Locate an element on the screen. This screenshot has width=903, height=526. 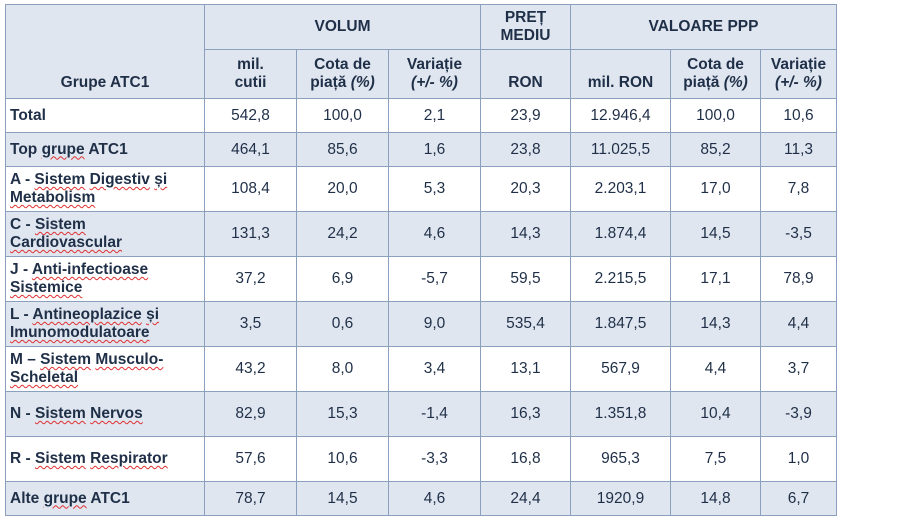
row-label-line1: A - Sistem Digestiv și is located at coordinates (89, 179).